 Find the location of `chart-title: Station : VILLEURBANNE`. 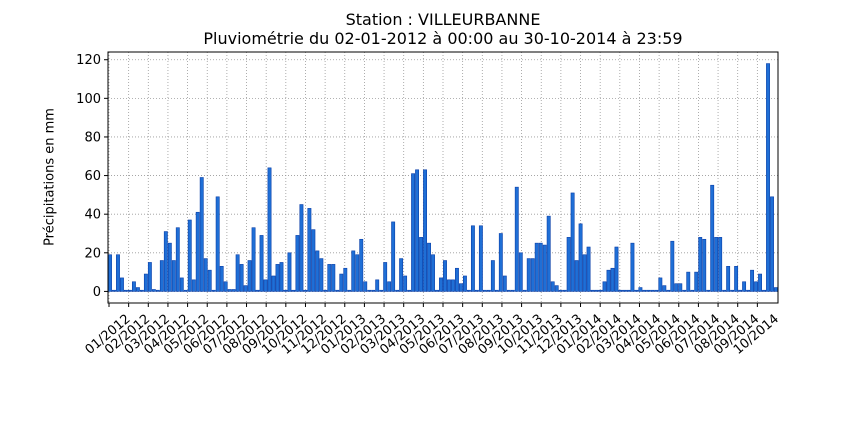

chart-title: Station : VILLEURBANNE is located at coordinates (443, 19).